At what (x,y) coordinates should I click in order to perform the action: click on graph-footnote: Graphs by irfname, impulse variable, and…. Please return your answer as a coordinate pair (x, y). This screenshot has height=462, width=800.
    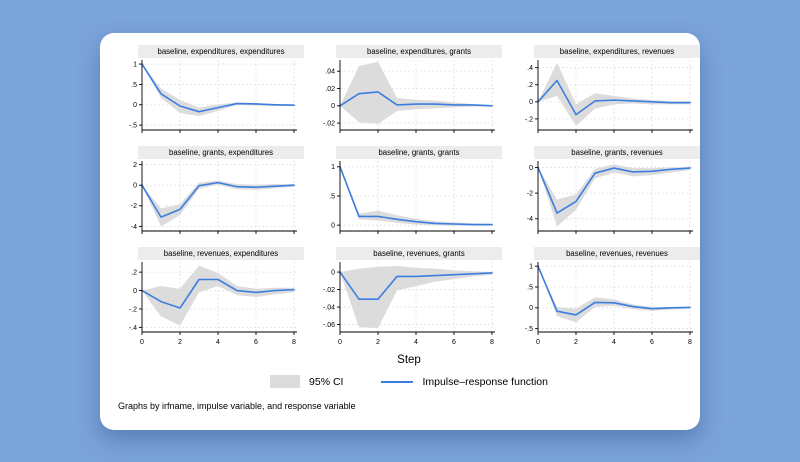
    Looking at the image, I should click on (237, 406).